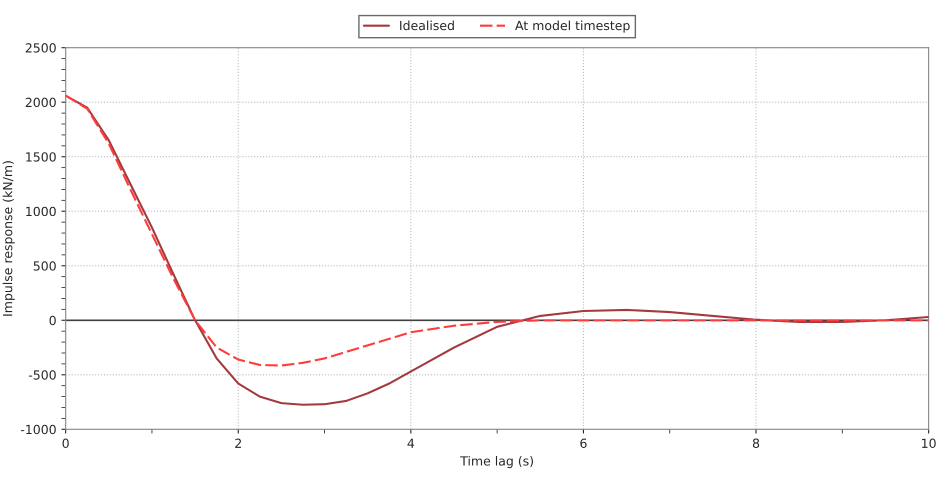 Image resolution: width=938 pixels, height=477 pixels. What do you see at coordinates (427, 25) in the screenshot?
I see `legend-label: Idealised` at bounding box center [427, 25].